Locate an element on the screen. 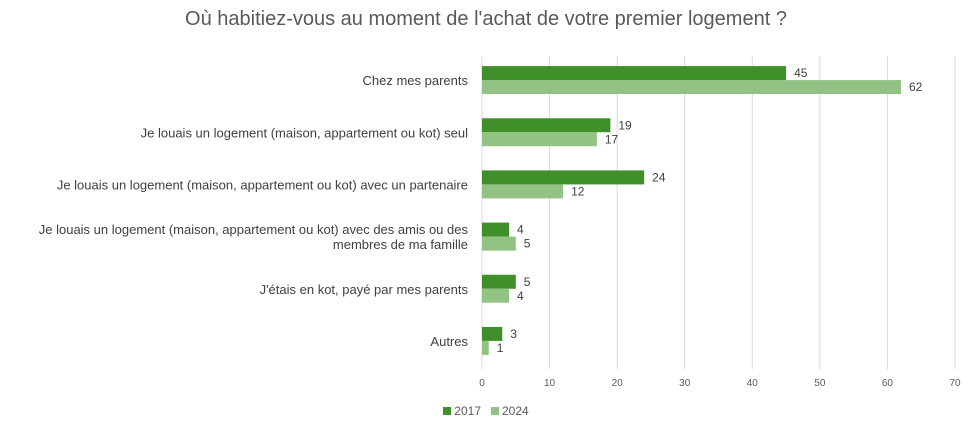  x-tick-label: 10 is located at coordinates (550, 383).